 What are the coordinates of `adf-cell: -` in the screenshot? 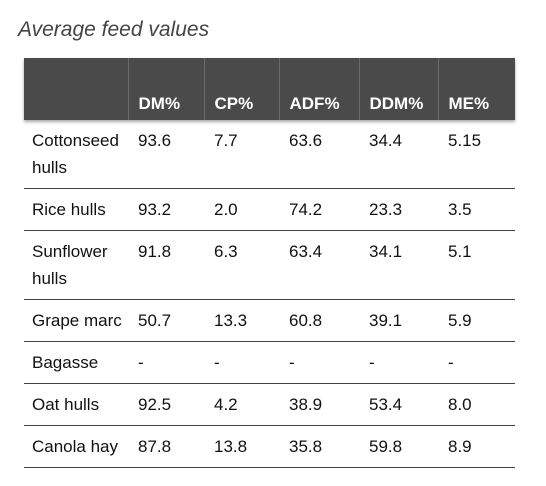 It's located at (319, 362).